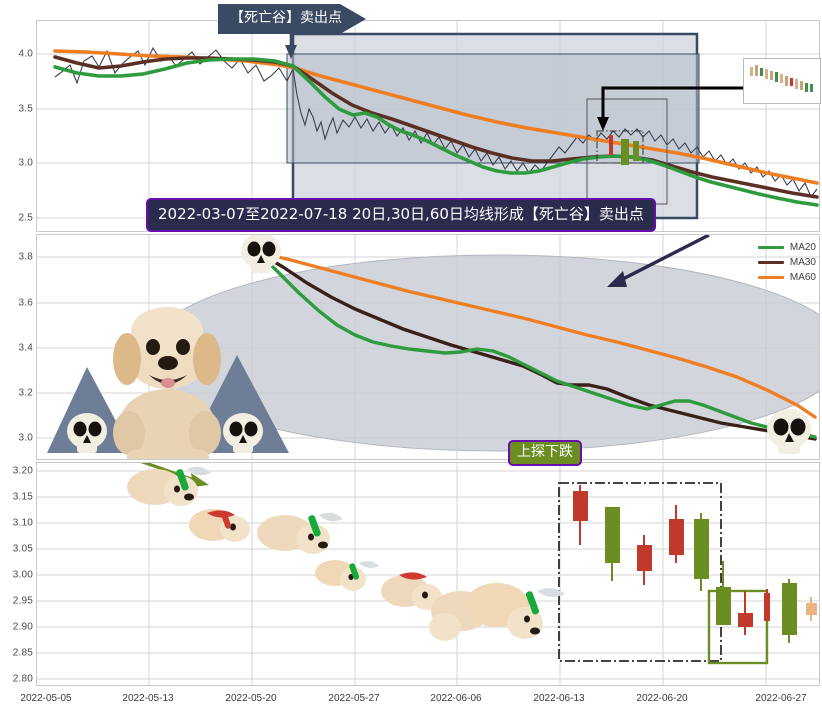 The width and height of the screenshot is (822, 715). What do you see at coordinates (87, 433) in the screenshot?
I see `skull-left-lower` at bounding box center [87, 433].